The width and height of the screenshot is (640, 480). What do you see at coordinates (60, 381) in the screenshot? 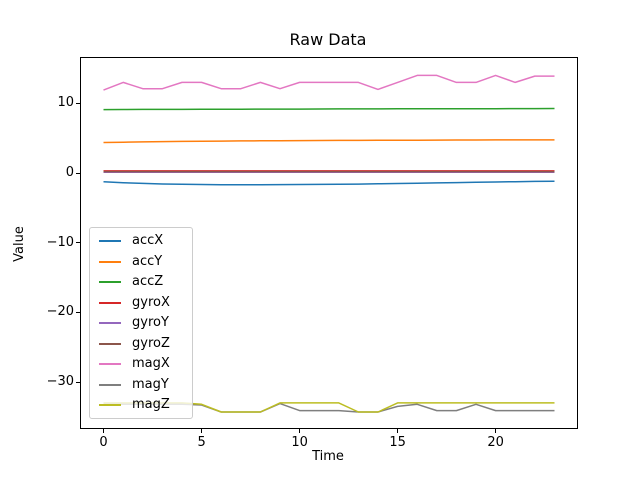
I see `y-tick-label: −30` at bounding box center [60, 381].